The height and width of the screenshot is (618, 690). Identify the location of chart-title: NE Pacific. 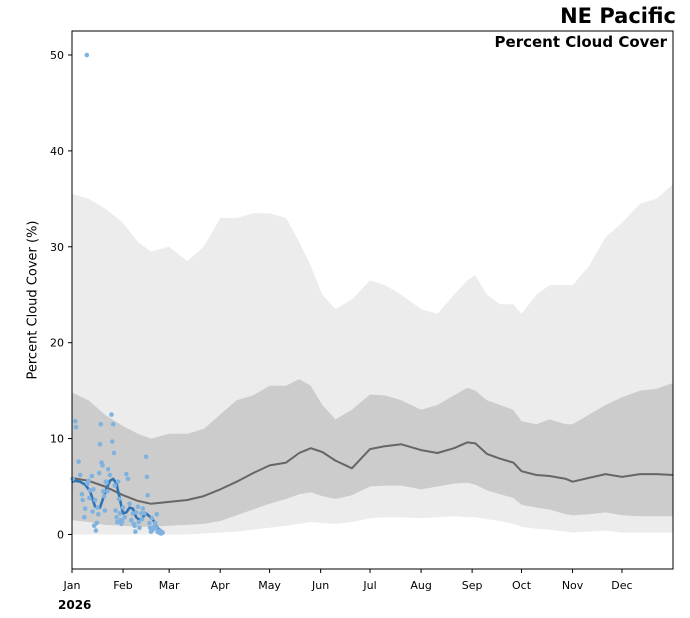
(618, 16).